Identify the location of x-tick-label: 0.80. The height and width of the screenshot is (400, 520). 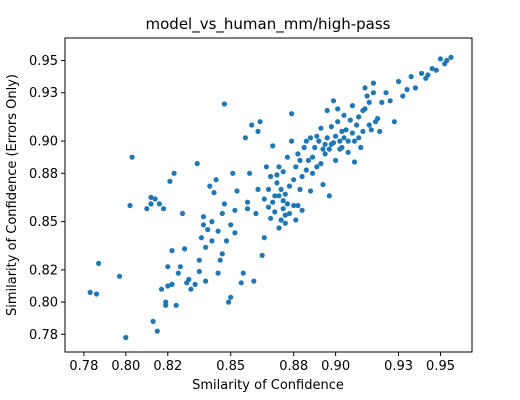
(125, 366).